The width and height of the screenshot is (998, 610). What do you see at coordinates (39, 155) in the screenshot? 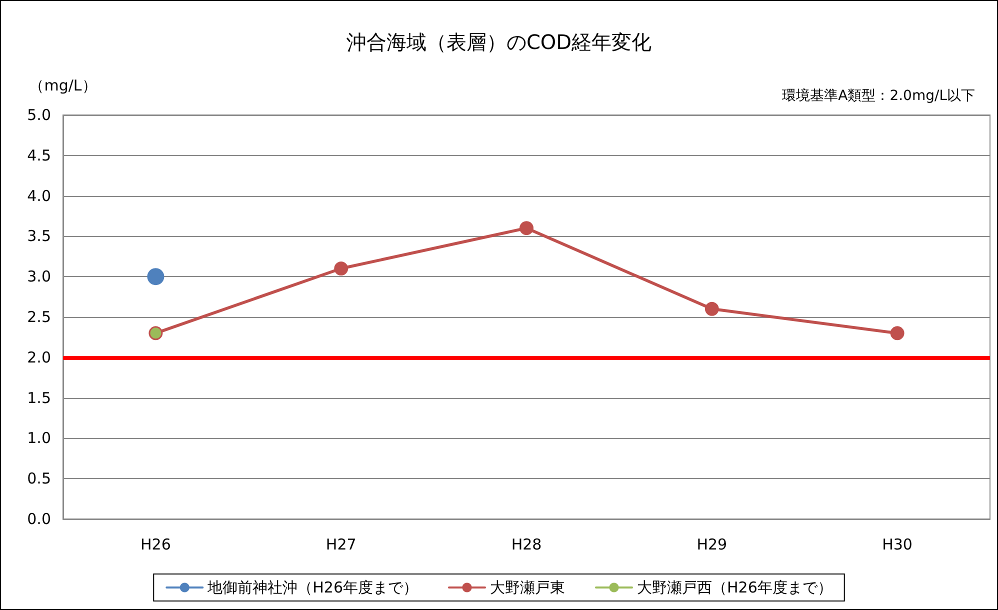
I see `y-tick-label: 4.5` at bounding box center [39, 155].